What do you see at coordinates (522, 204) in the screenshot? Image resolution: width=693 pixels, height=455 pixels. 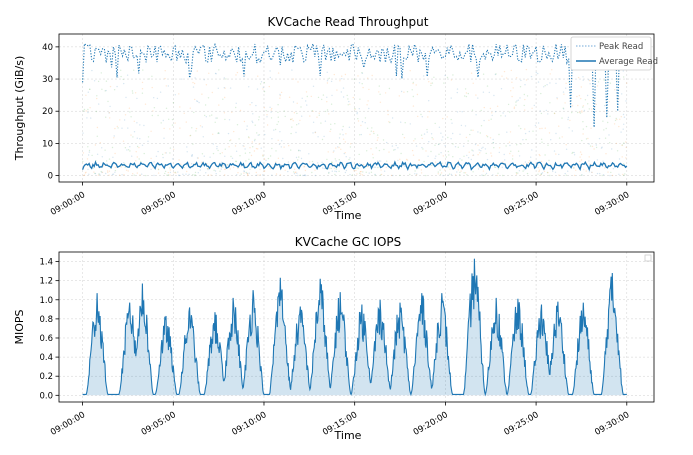 I see `p1-x-tick-label: 09:25:00` at bounding box center [522, 204].